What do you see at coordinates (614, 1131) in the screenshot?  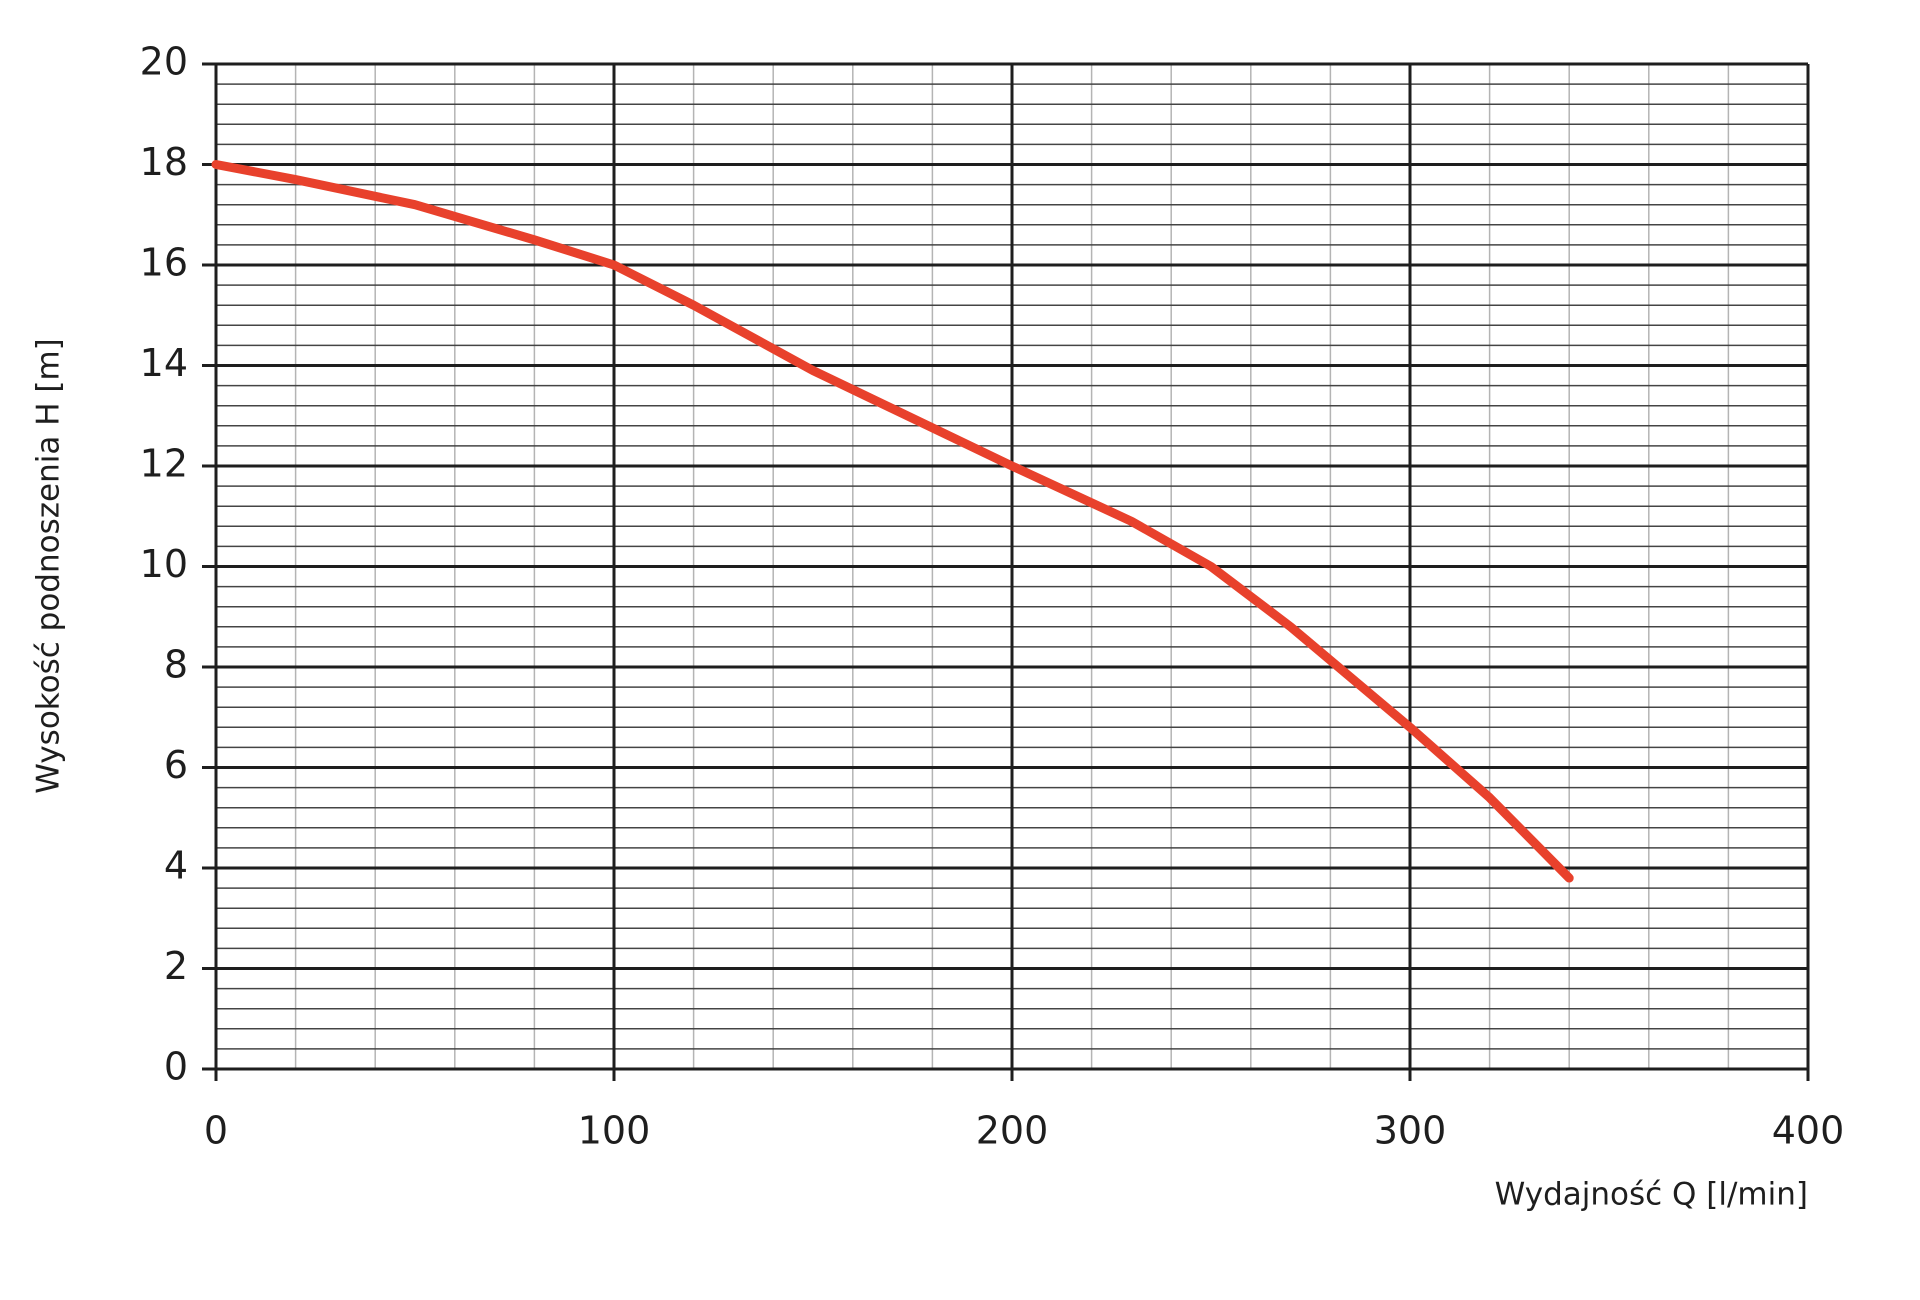 I see `x-tick-label: 100` at bounding box center [614, 1131].